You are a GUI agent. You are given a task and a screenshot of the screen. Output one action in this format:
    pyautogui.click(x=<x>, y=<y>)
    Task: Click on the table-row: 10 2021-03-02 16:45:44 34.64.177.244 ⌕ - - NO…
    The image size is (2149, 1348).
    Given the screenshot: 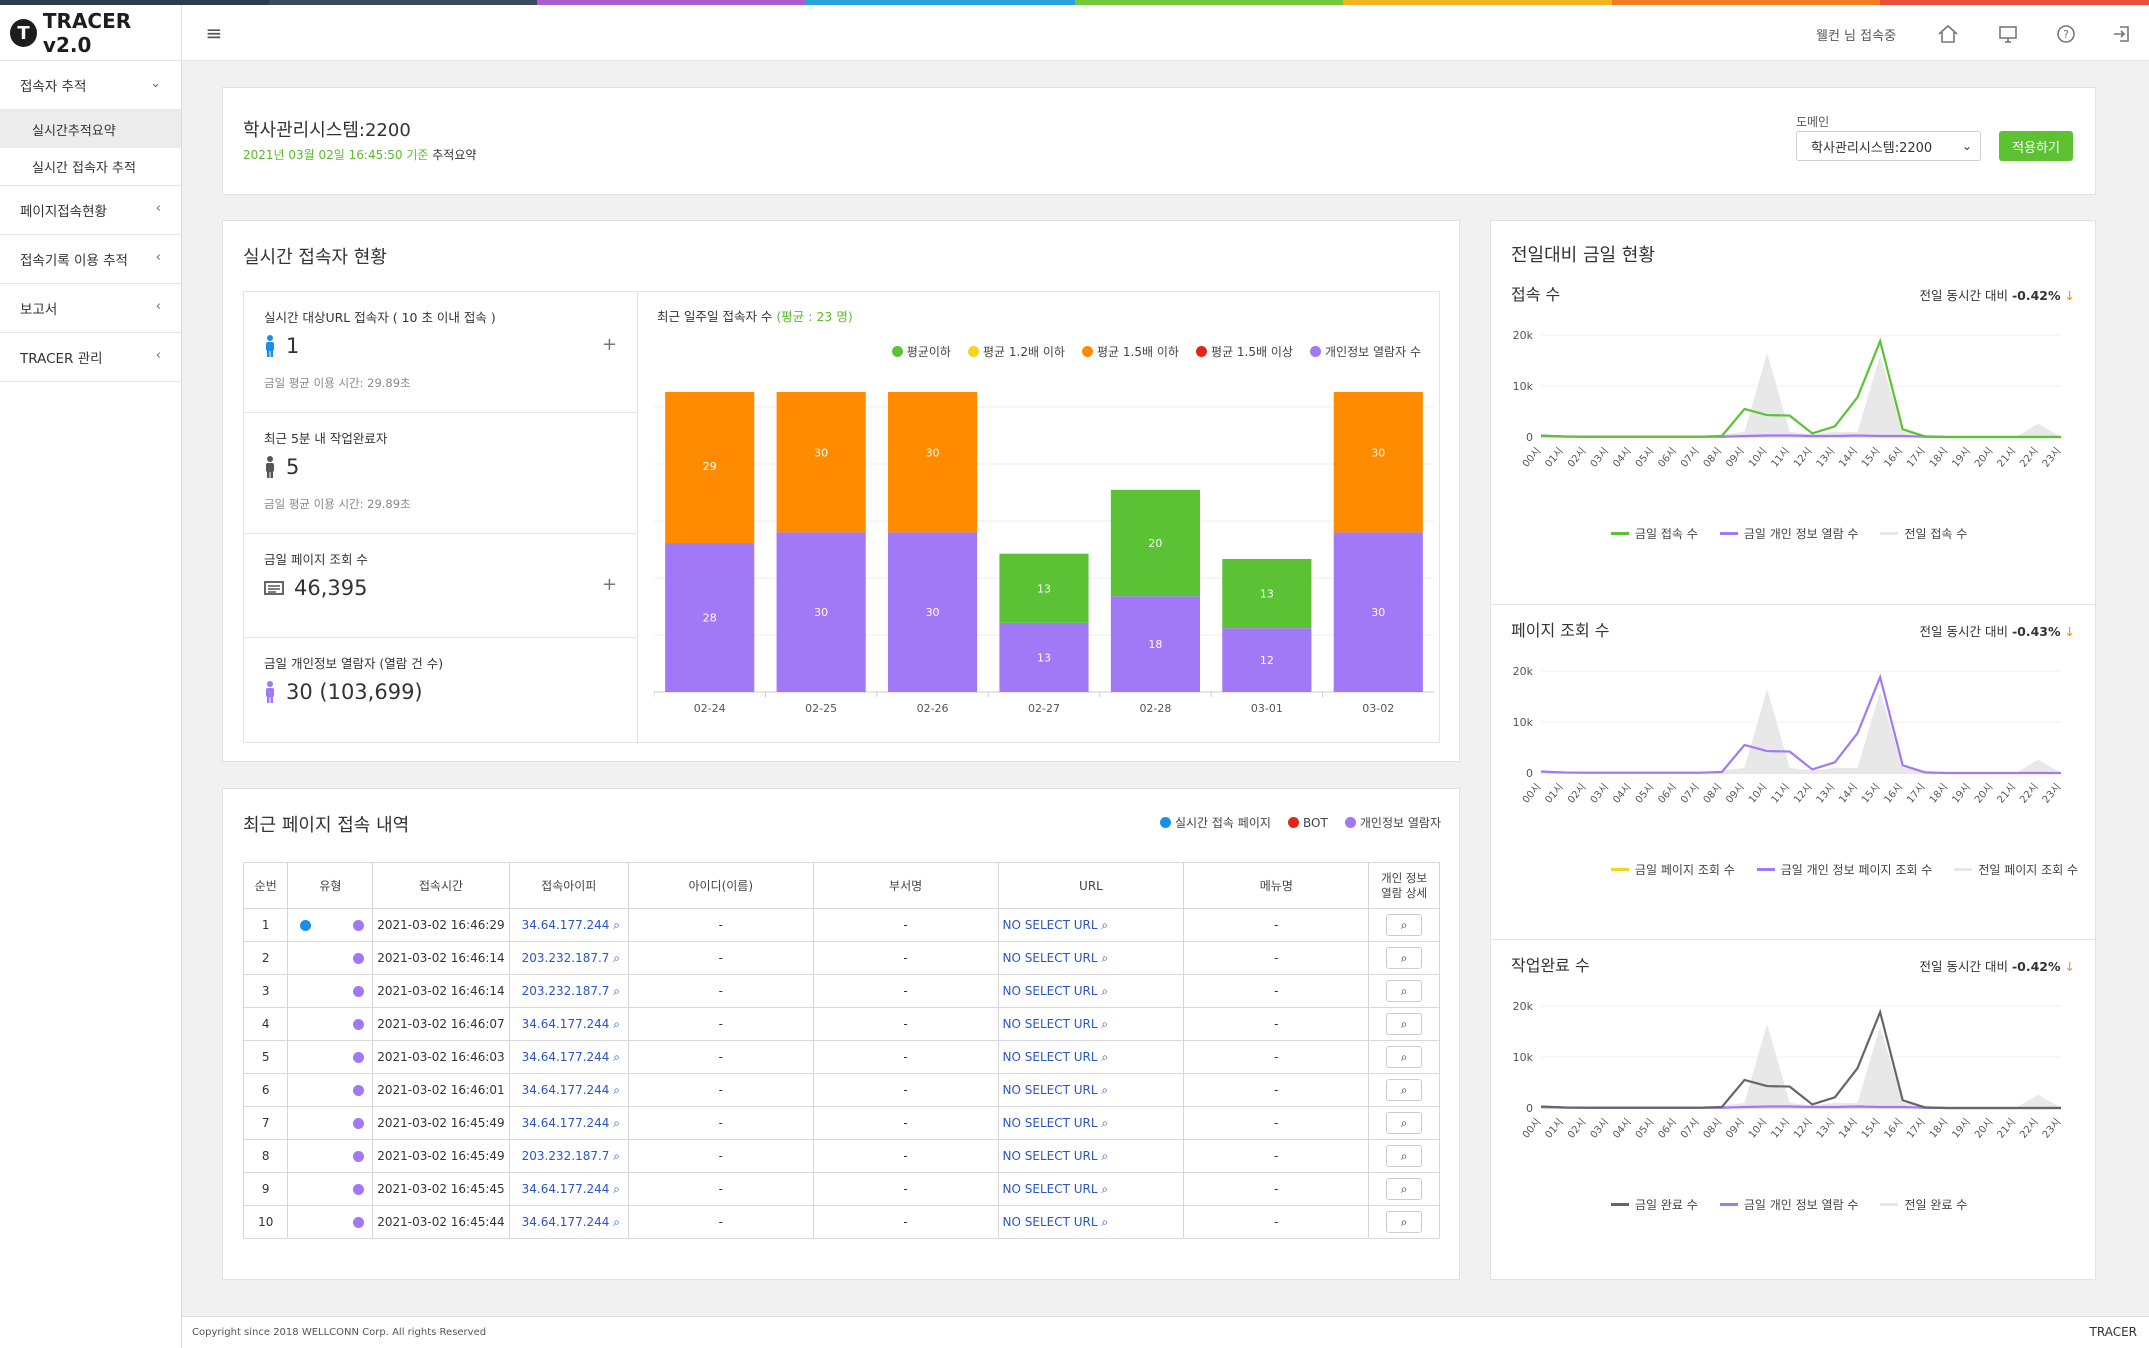 What is the action you would take?
    pyautogui.click(x=841, y=1222)
    